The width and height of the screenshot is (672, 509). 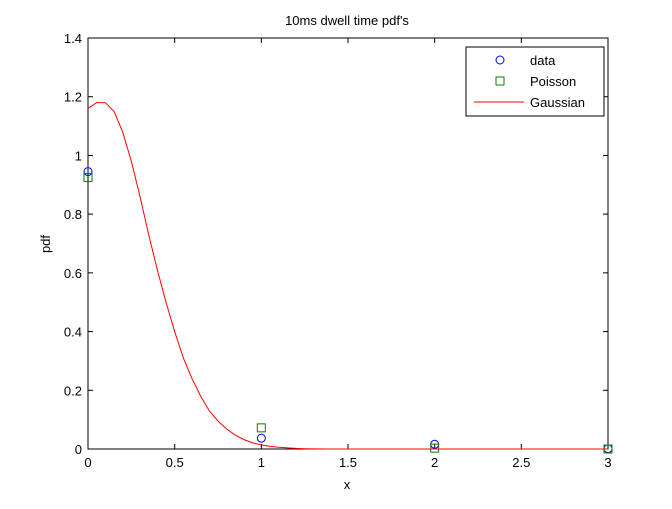 I want to click on y-tick-label: 1, so click(x=78, y=155).